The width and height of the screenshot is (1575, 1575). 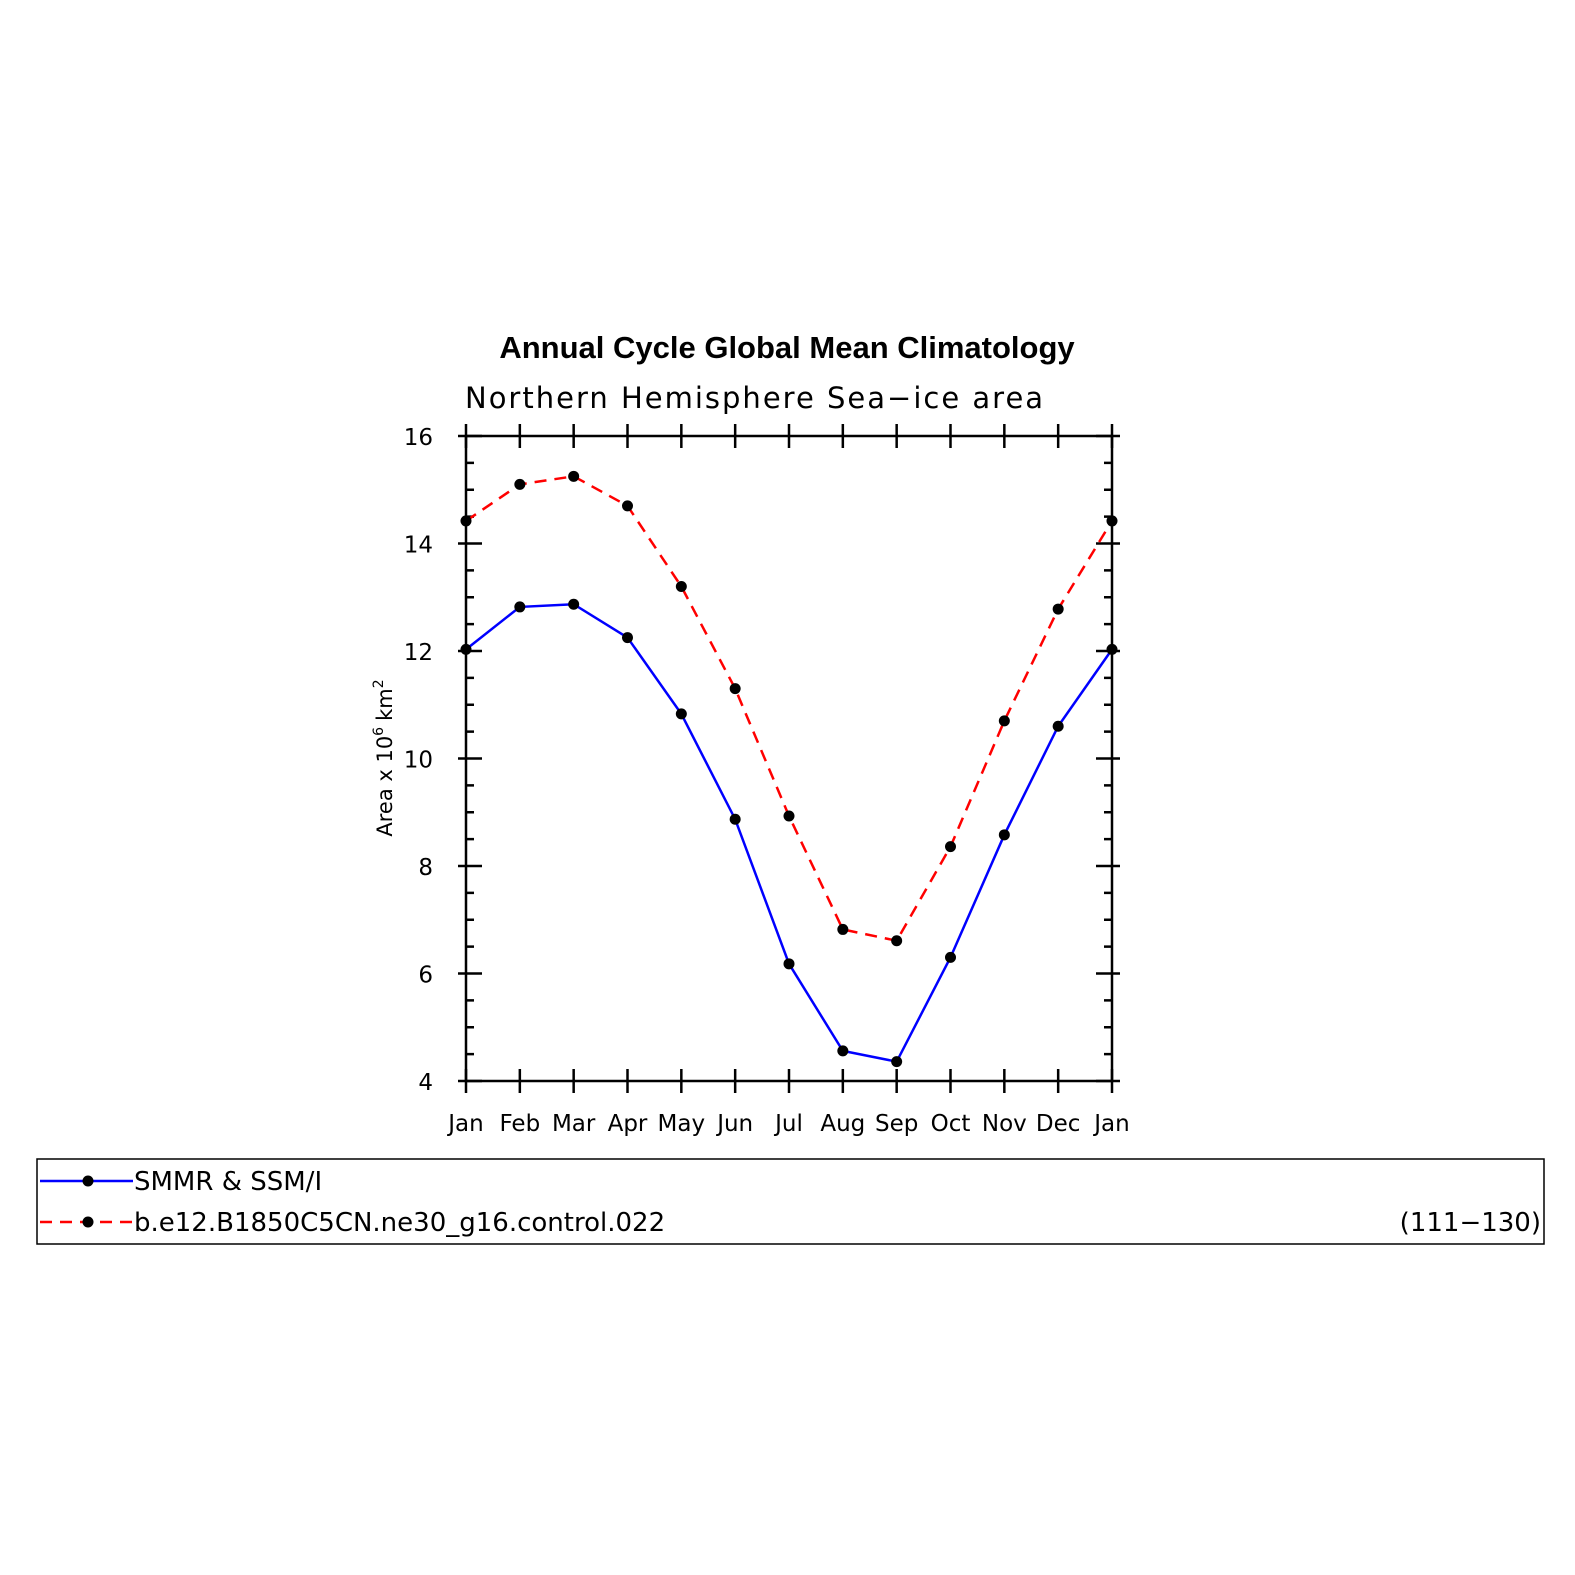 I want to click on y-tick-label: 16, so click(x=418, y=438).